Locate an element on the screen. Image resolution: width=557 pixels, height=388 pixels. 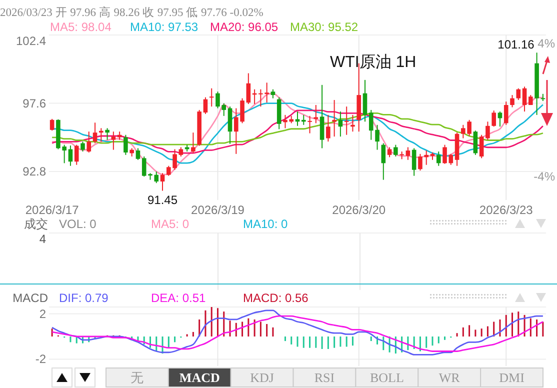
text: MA10: 97.53 is located at coordinates (164, 27).